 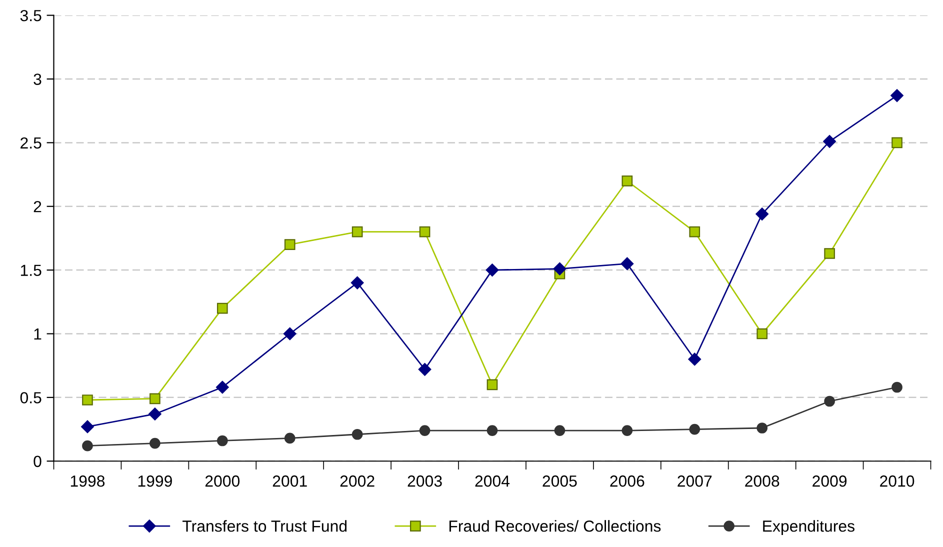 I want to click on x-tick-label: 2009, so click(x=829, y=481).